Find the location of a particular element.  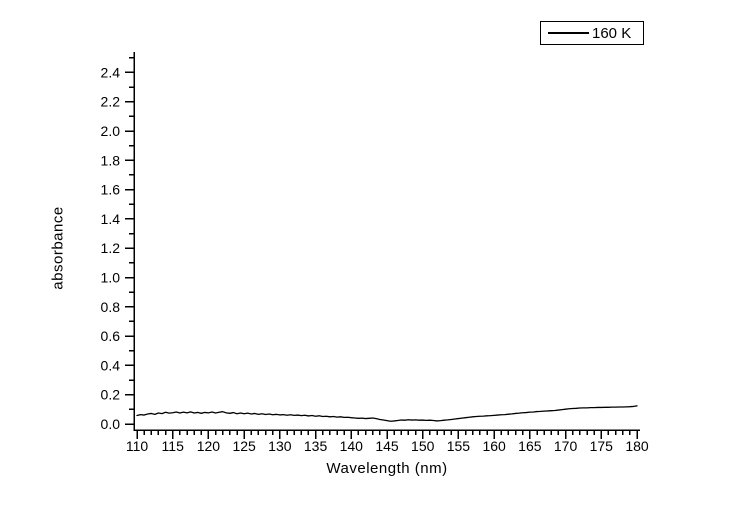

x-tick-label: 115 is located at coordinates (173, 446).